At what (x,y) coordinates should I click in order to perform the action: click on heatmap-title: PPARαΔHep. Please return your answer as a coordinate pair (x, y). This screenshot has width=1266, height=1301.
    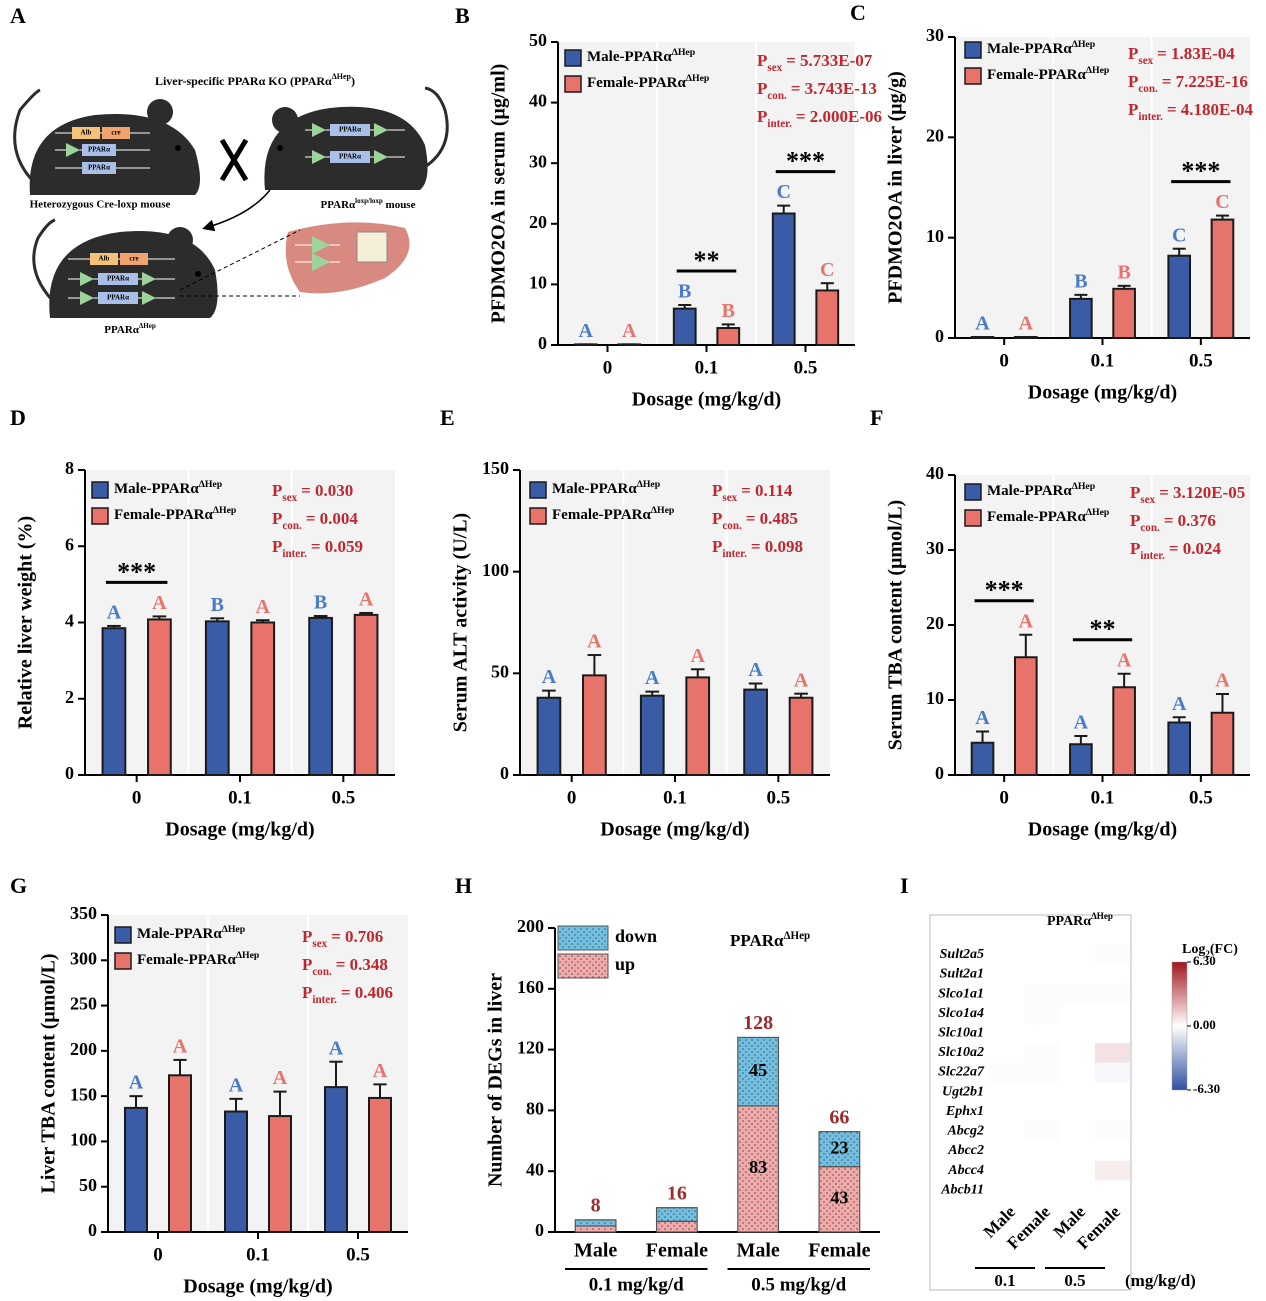
    Looking at the image, I should click on (1080, 920).